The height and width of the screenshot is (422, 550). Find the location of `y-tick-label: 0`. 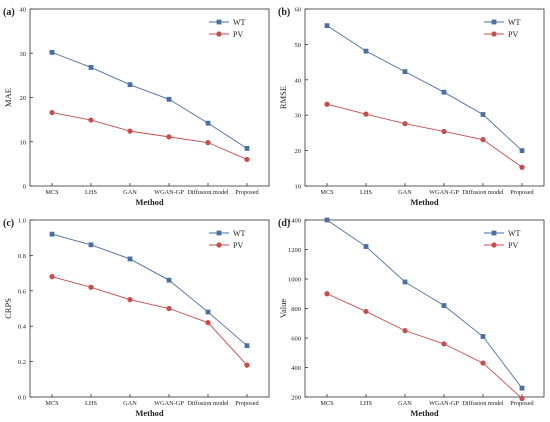

y-tick-label: 0 is located at coordinates (24, 187).